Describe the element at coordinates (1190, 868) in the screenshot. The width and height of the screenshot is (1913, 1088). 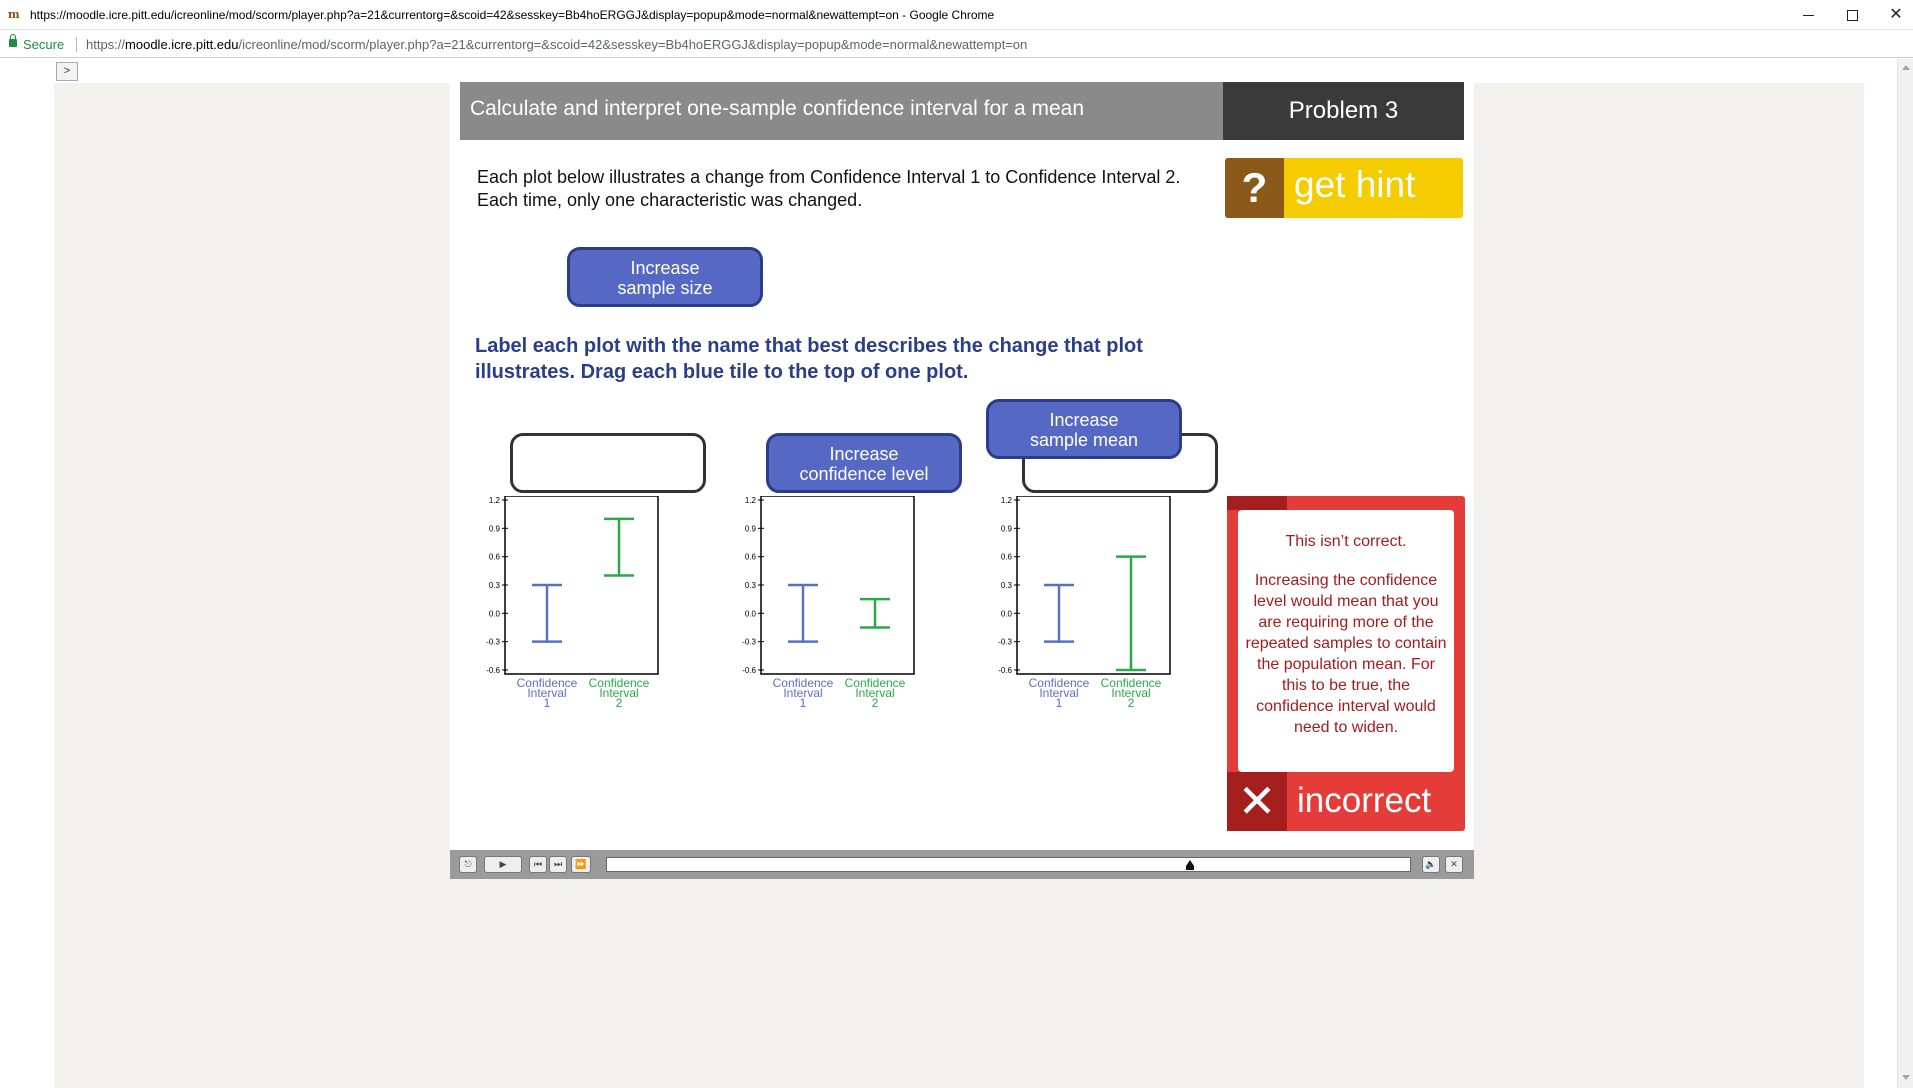
I see `playback-scrubber-base` at that location.